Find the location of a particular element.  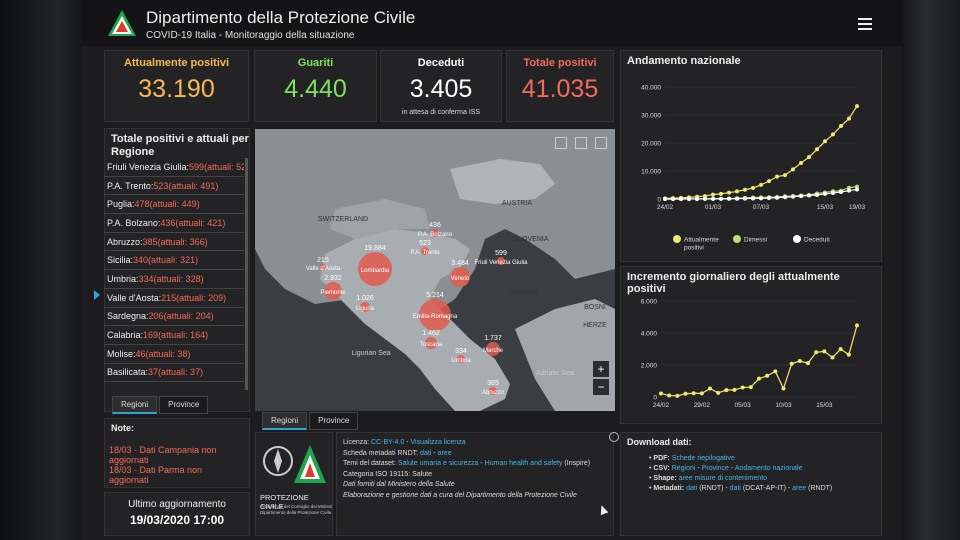

view-license-link: Visualizza licenza is located at coordinates (438, 442).